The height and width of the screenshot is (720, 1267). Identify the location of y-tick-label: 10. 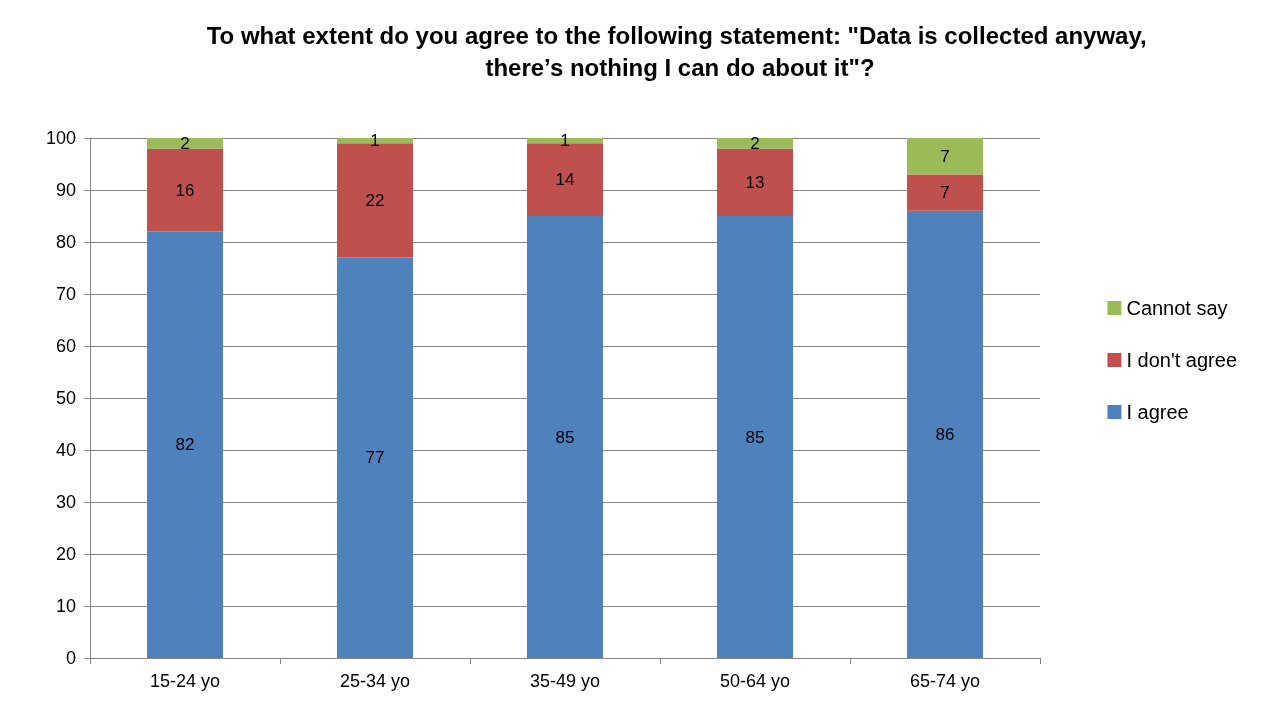
(65, 606).